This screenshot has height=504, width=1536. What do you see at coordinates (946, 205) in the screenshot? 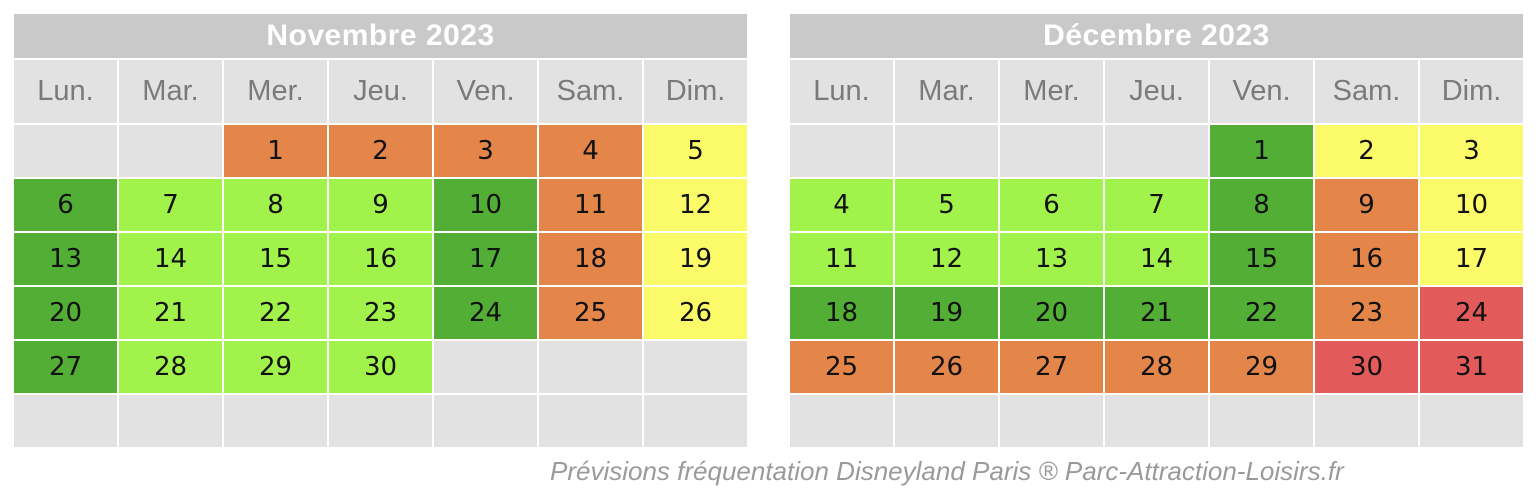
I see `day-cell: 5` at bounding box center [946, 205].